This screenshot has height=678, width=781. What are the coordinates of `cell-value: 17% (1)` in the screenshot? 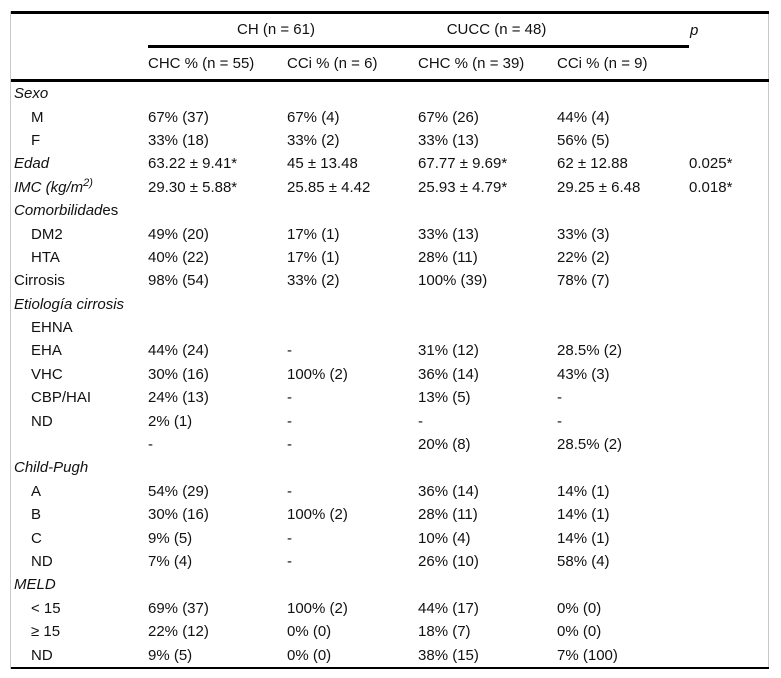 It's located at (313, 257).